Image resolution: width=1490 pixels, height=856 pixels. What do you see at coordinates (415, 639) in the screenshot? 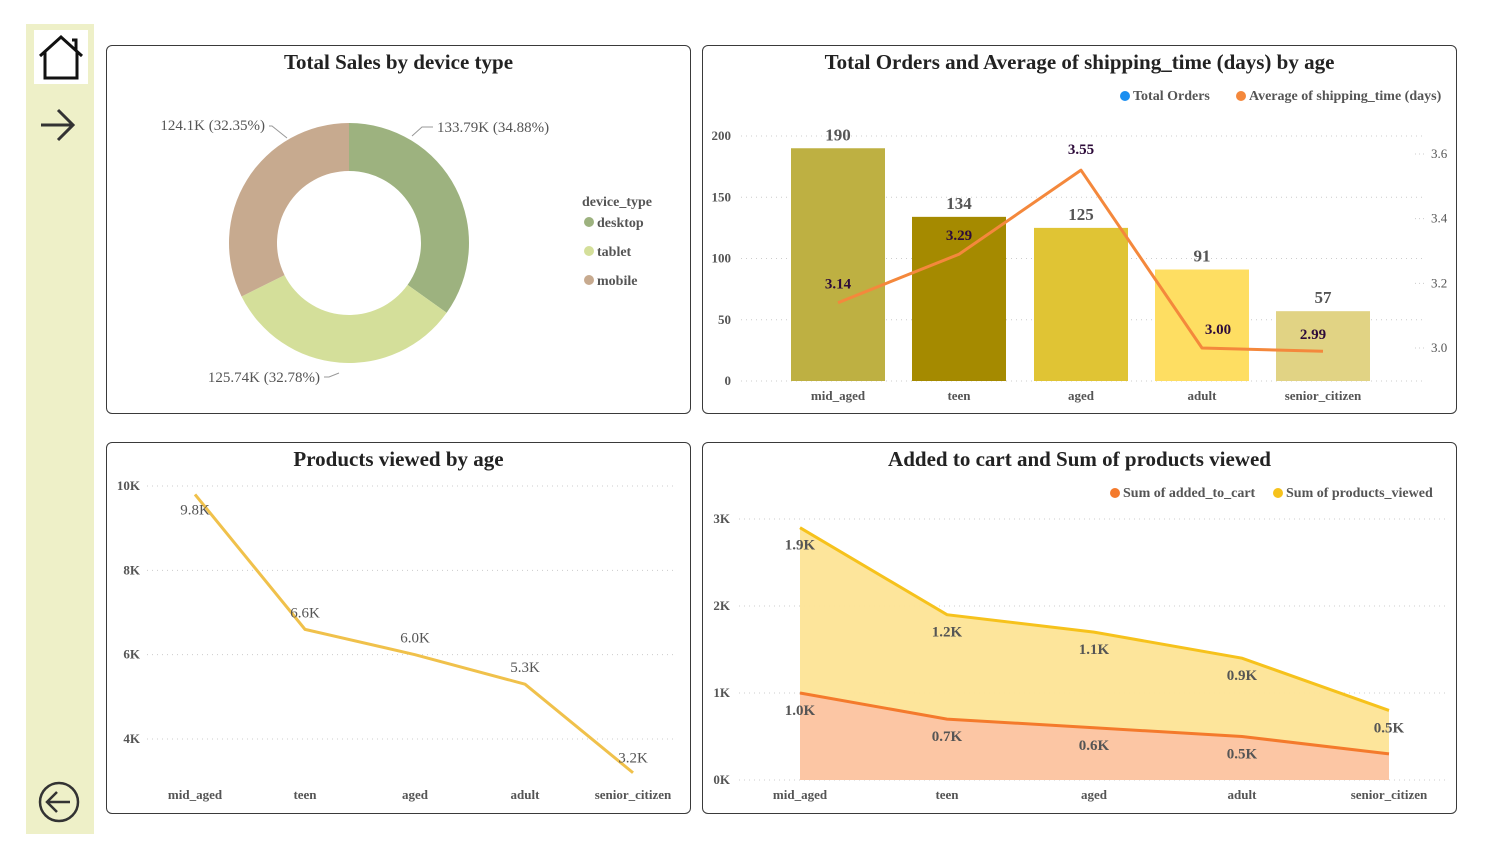
I see `point-value-label: 6.0K` at bounding box center [415, 639].